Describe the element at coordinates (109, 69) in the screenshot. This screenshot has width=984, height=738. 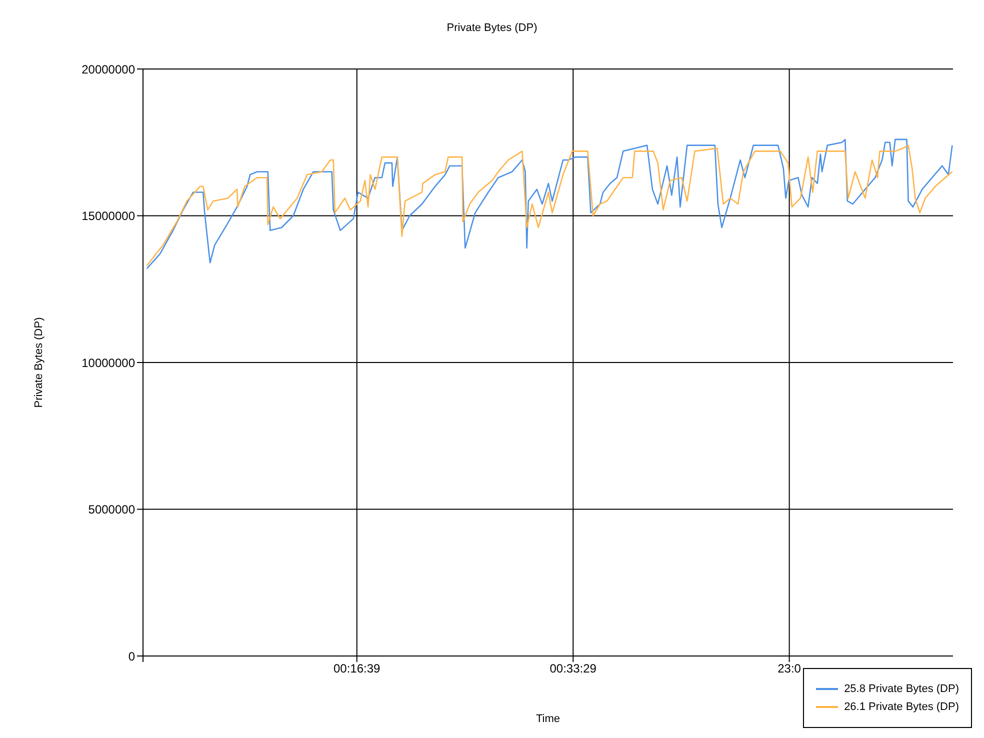
I see `y-tick-label: 20000000` at that location.